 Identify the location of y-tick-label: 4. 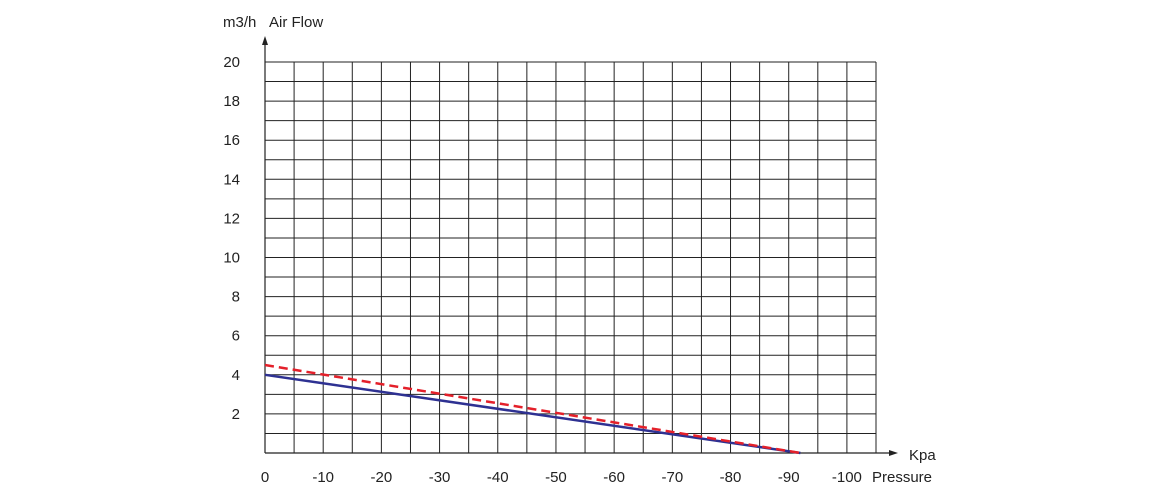
(236, 375).